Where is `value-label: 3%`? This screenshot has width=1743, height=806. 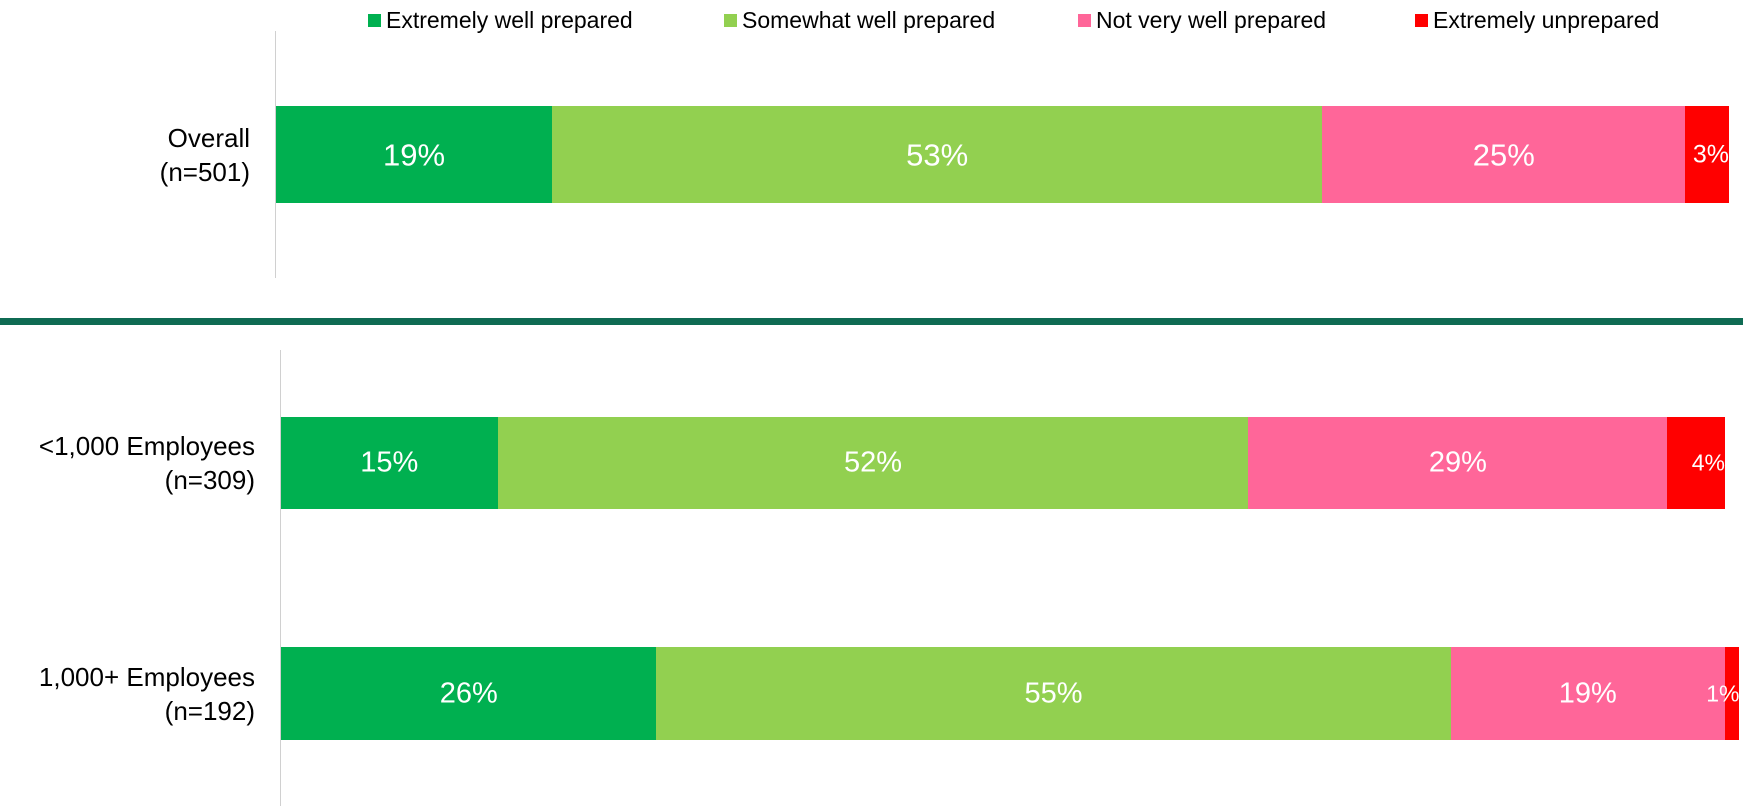
value-label: 3% is located at coordinates (1710, 154).